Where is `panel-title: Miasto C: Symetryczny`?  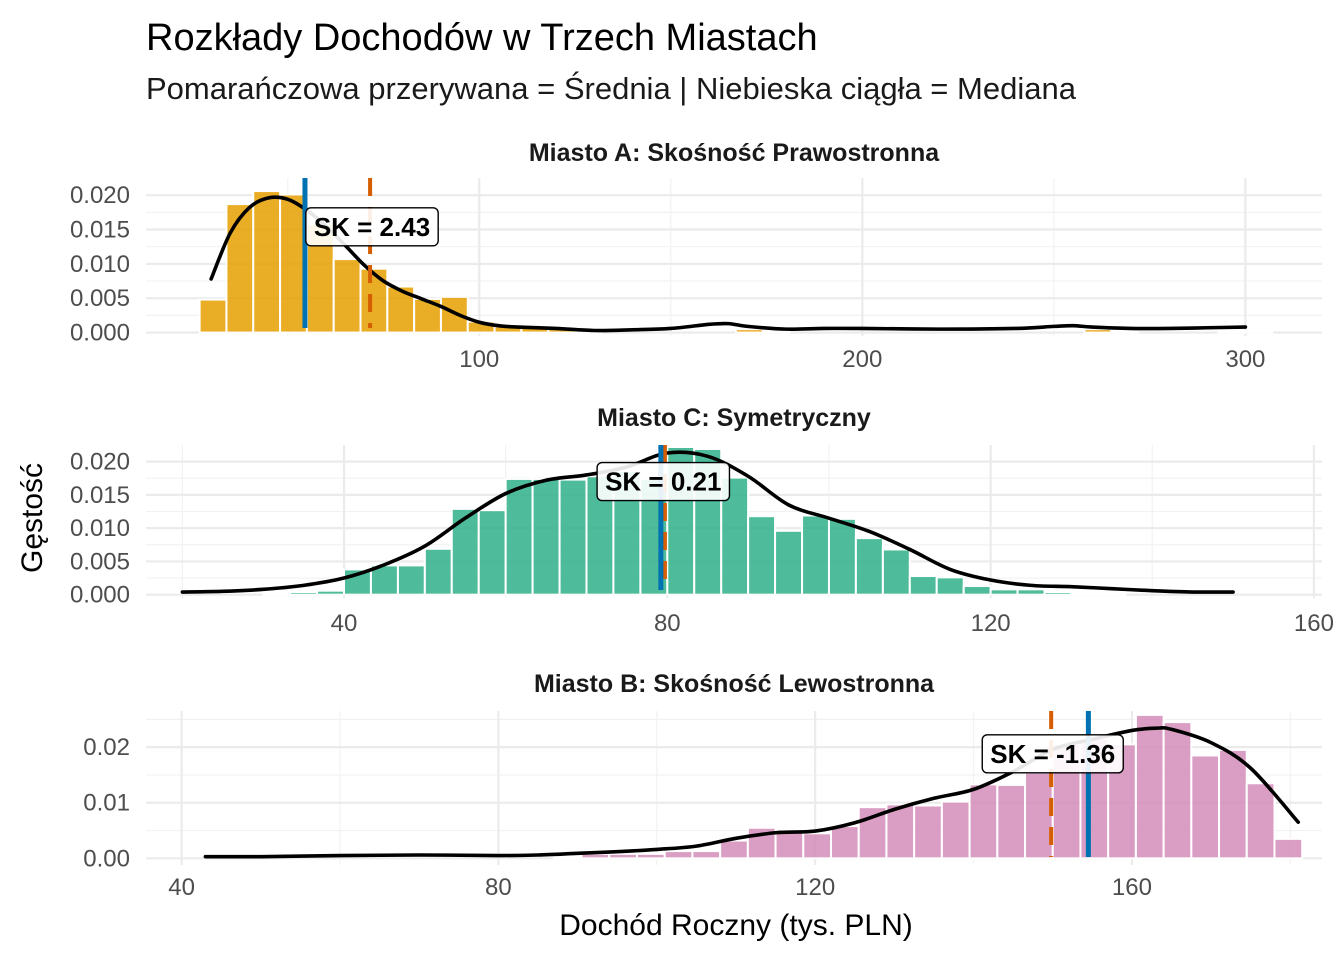
panel-title: Miasto C: Symetryczny is located at coordinates (734, 418).